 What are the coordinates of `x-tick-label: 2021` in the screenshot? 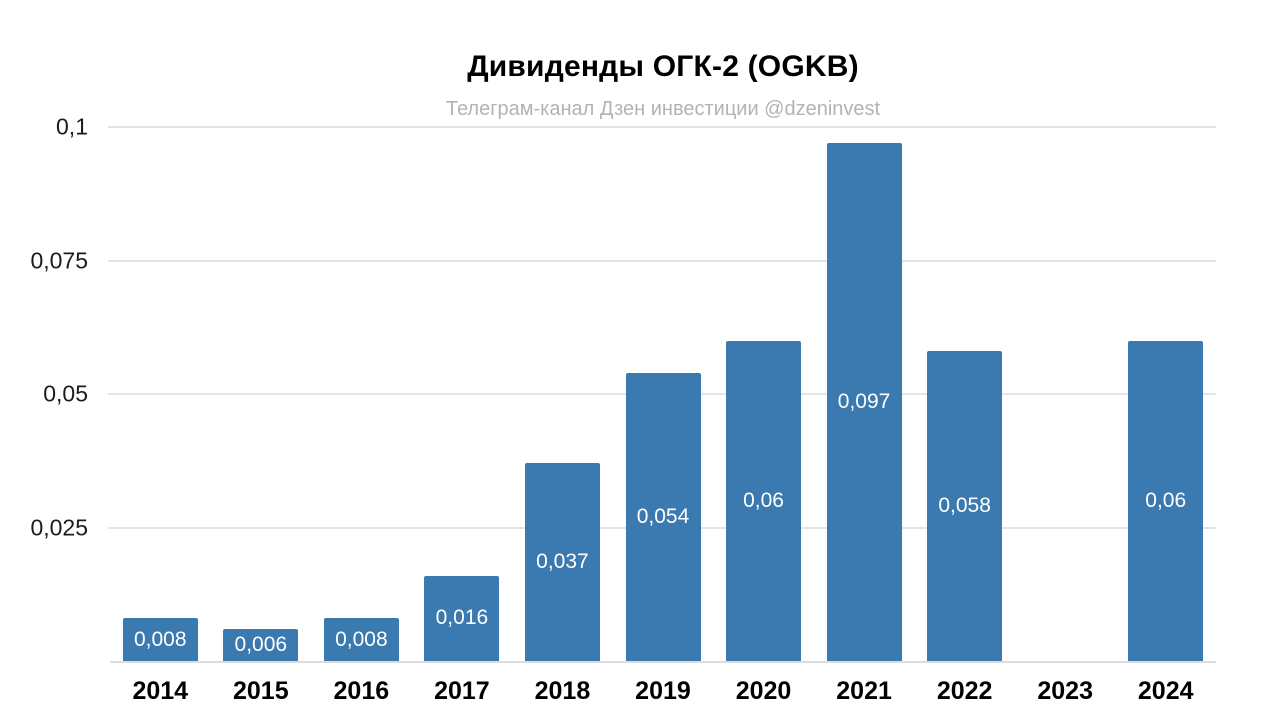 It's located at (864, 691).